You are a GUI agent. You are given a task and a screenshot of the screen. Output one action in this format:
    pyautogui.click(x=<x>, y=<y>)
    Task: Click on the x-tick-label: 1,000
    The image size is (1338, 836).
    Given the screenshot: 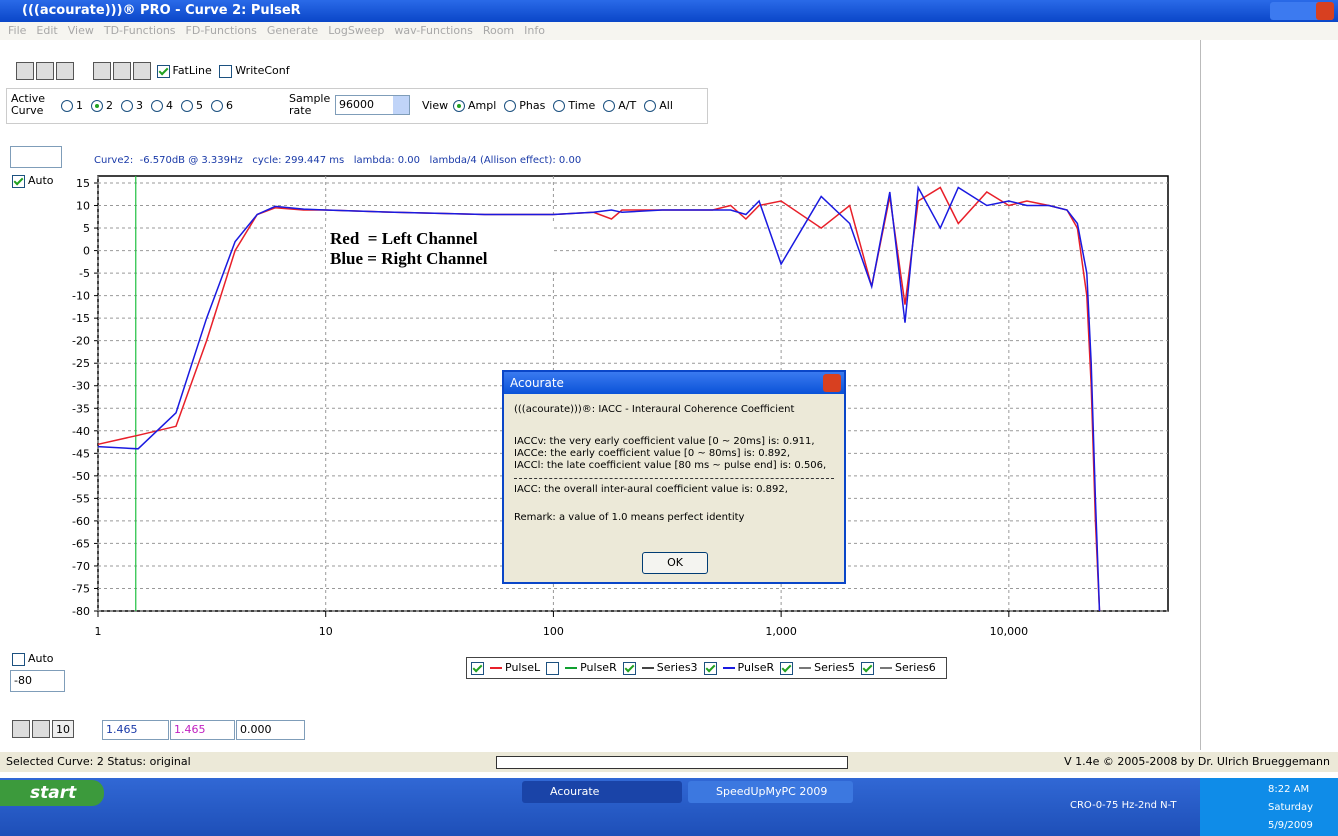 What is the action you would take?
    pyautogui.click(x=781, y=631)
    